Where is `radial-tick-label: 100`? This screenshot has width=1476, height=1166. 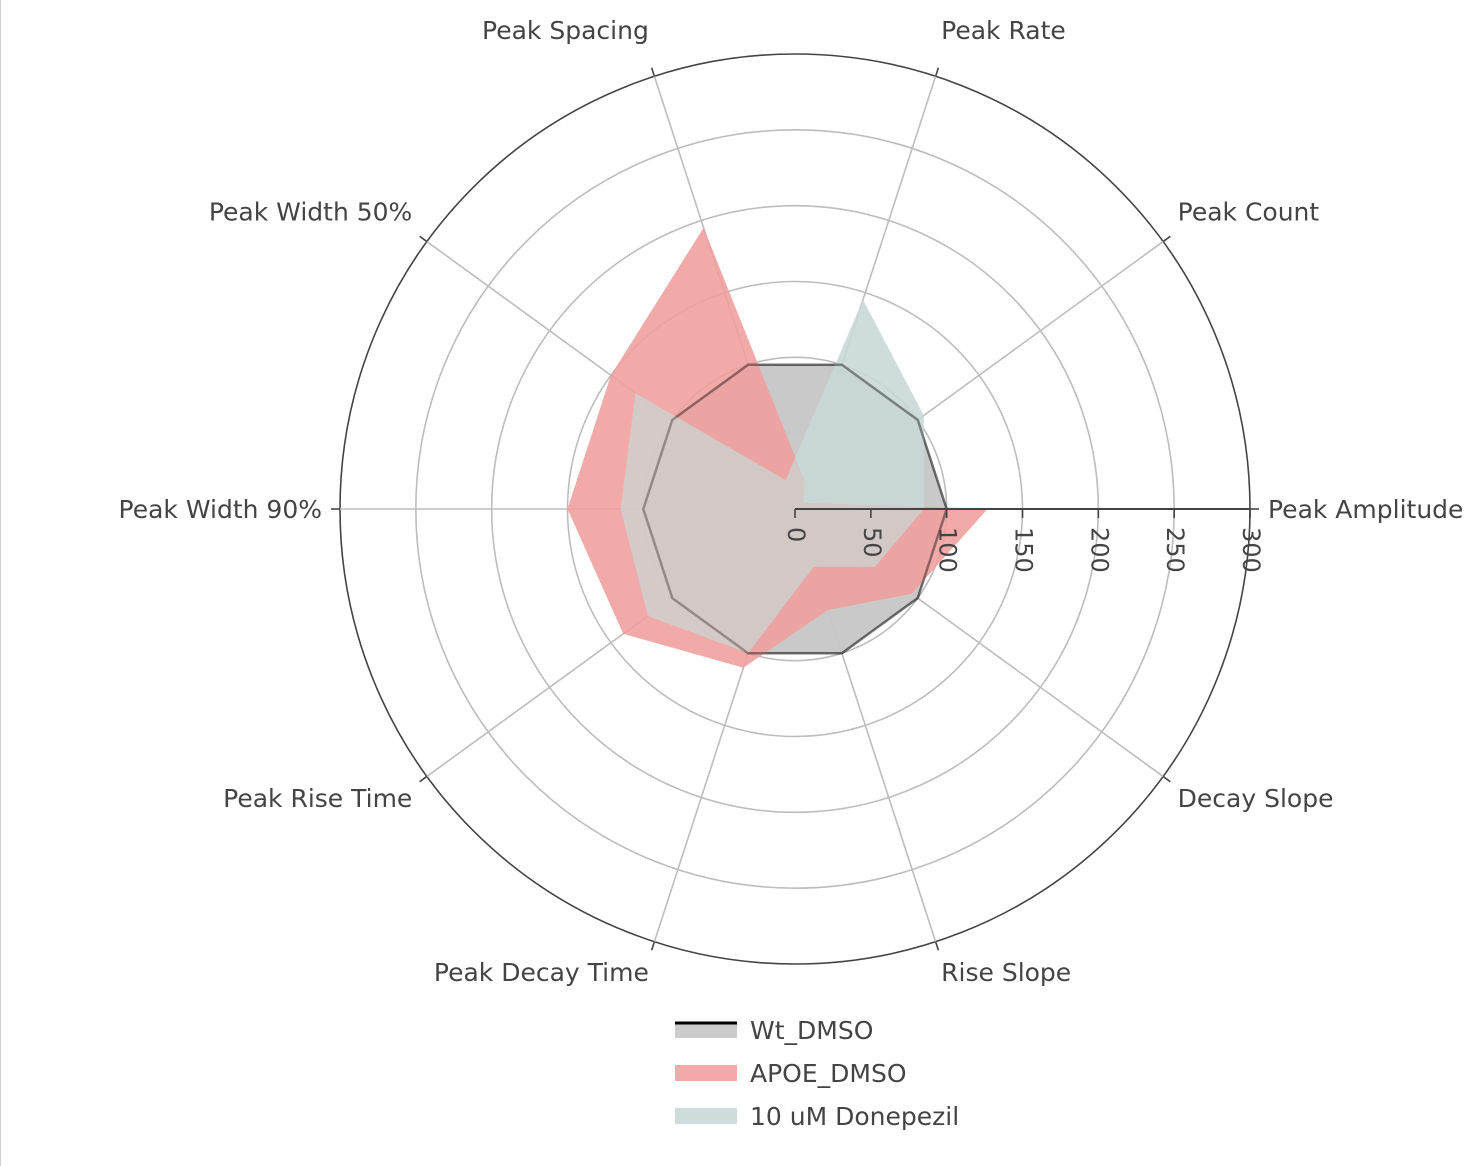 radial-tick-label: 100 is located at coordinates (948, 550).